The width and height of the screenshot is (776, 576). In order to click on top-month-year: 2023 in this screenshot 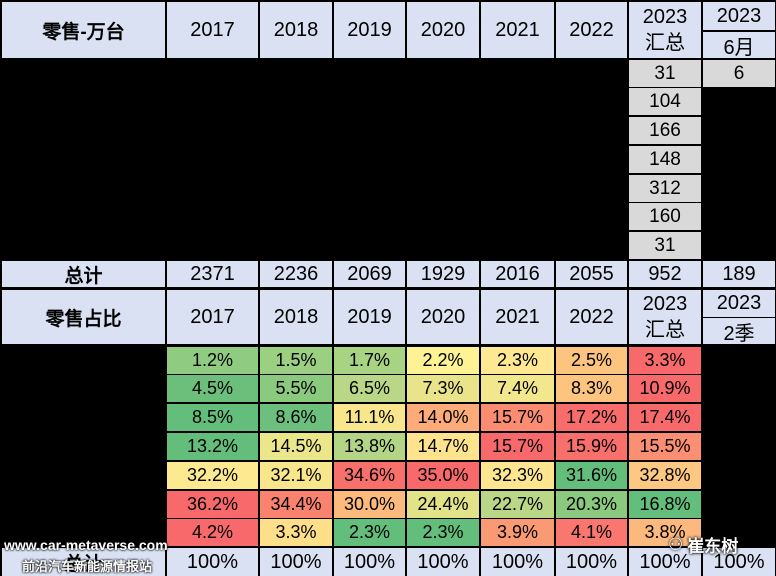, I will do `click(739, 16)`.